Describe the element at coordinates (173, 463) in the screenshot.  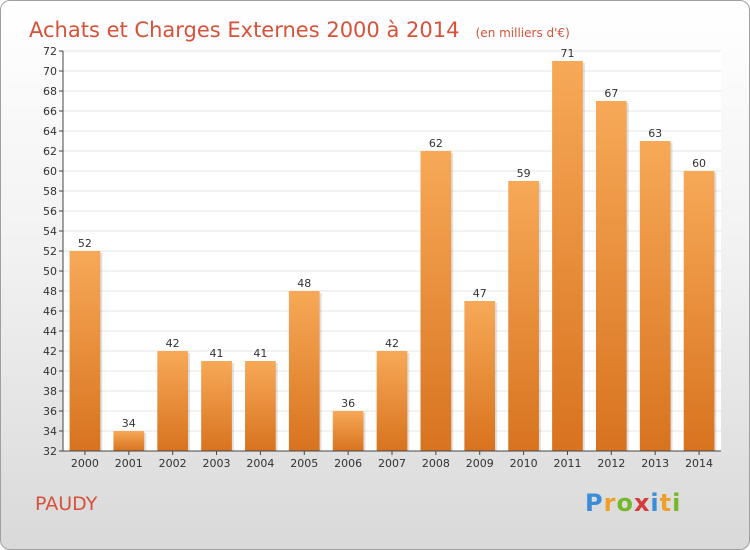
I see `x-tick-label: 2002` at that location.